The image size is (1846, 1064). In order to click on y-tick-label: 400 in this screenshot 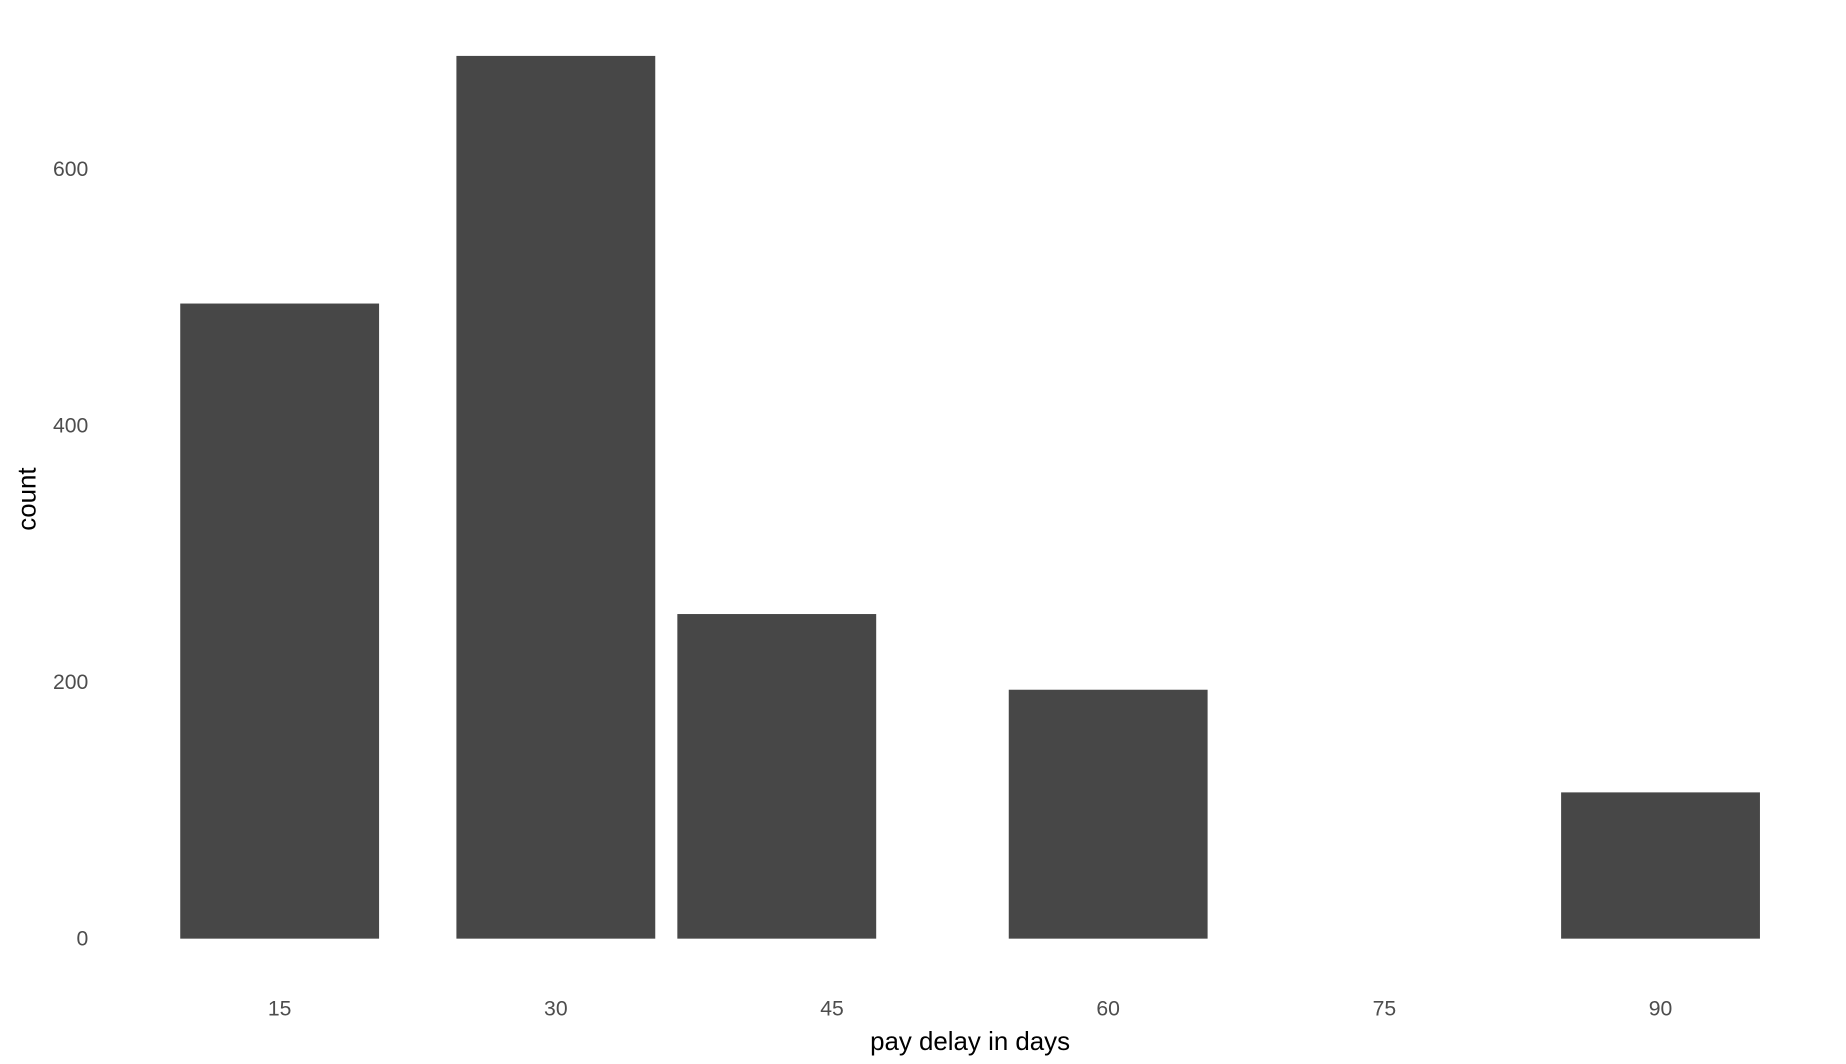, I will do `click(70, 425)`.